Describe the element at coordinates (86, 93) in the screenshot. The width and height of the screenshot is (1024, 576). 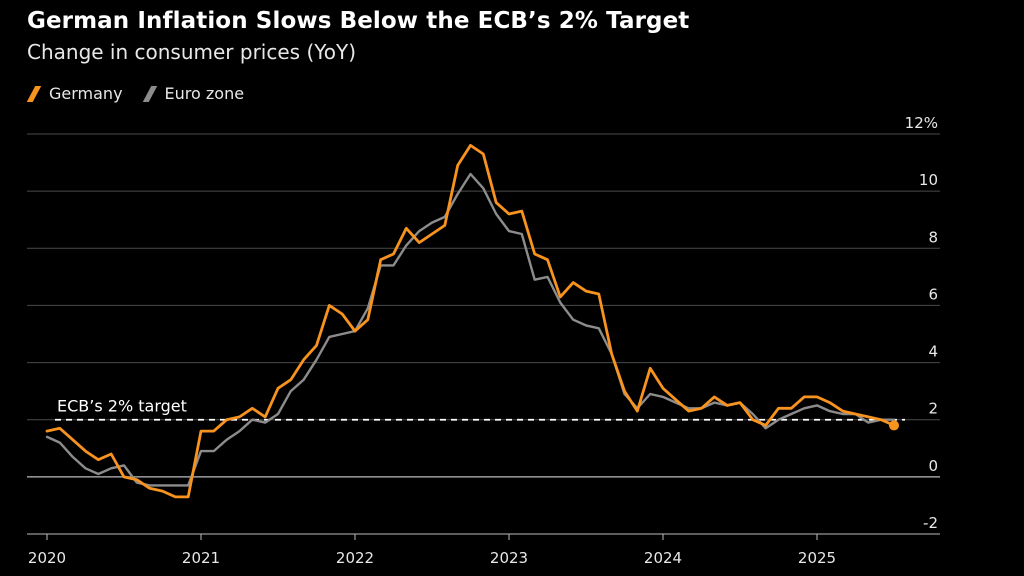
I see `legend-label-germany: Germany` at that location.